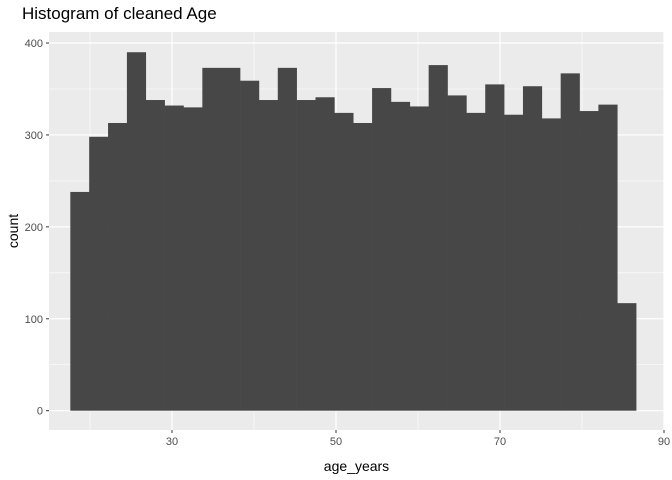  Describe the element at coordinates (418, 439) in the screenshot. I see `x-axis: 30 50 70 90` at that location.